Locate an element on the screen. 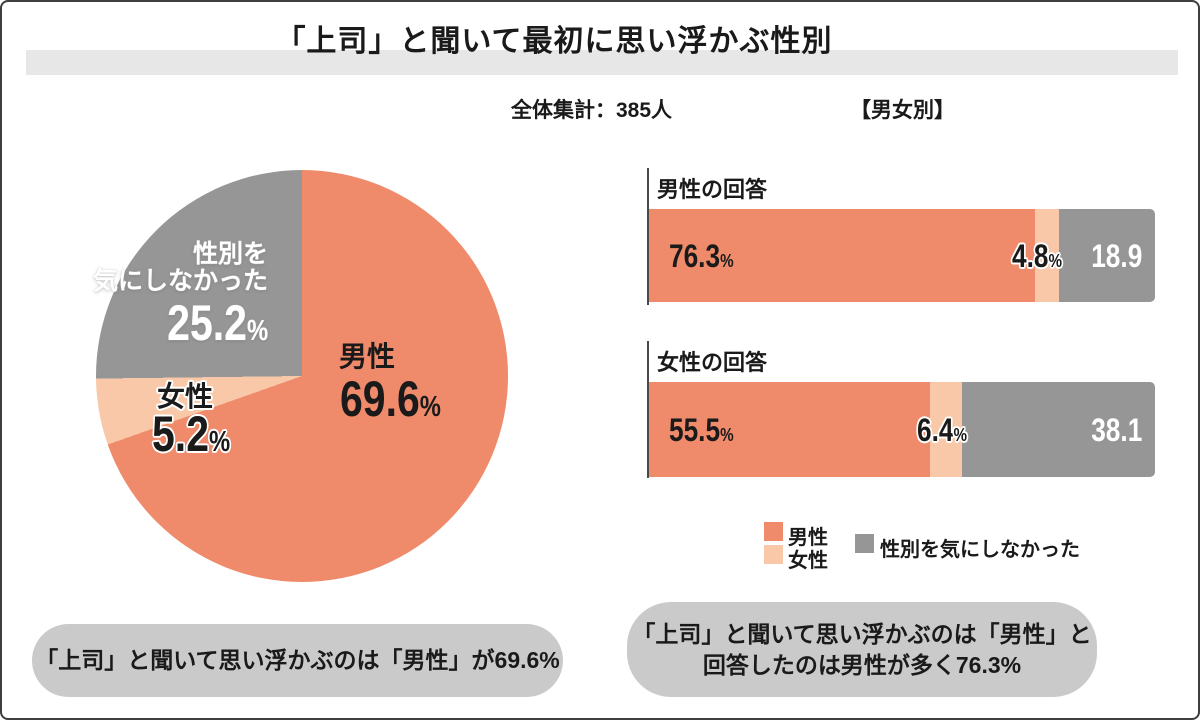 This screenshot has height=720, width=1200. summary-callout-bars-line2: 回答したのは男性が多く76.3% is located at coordinates (862, 665).